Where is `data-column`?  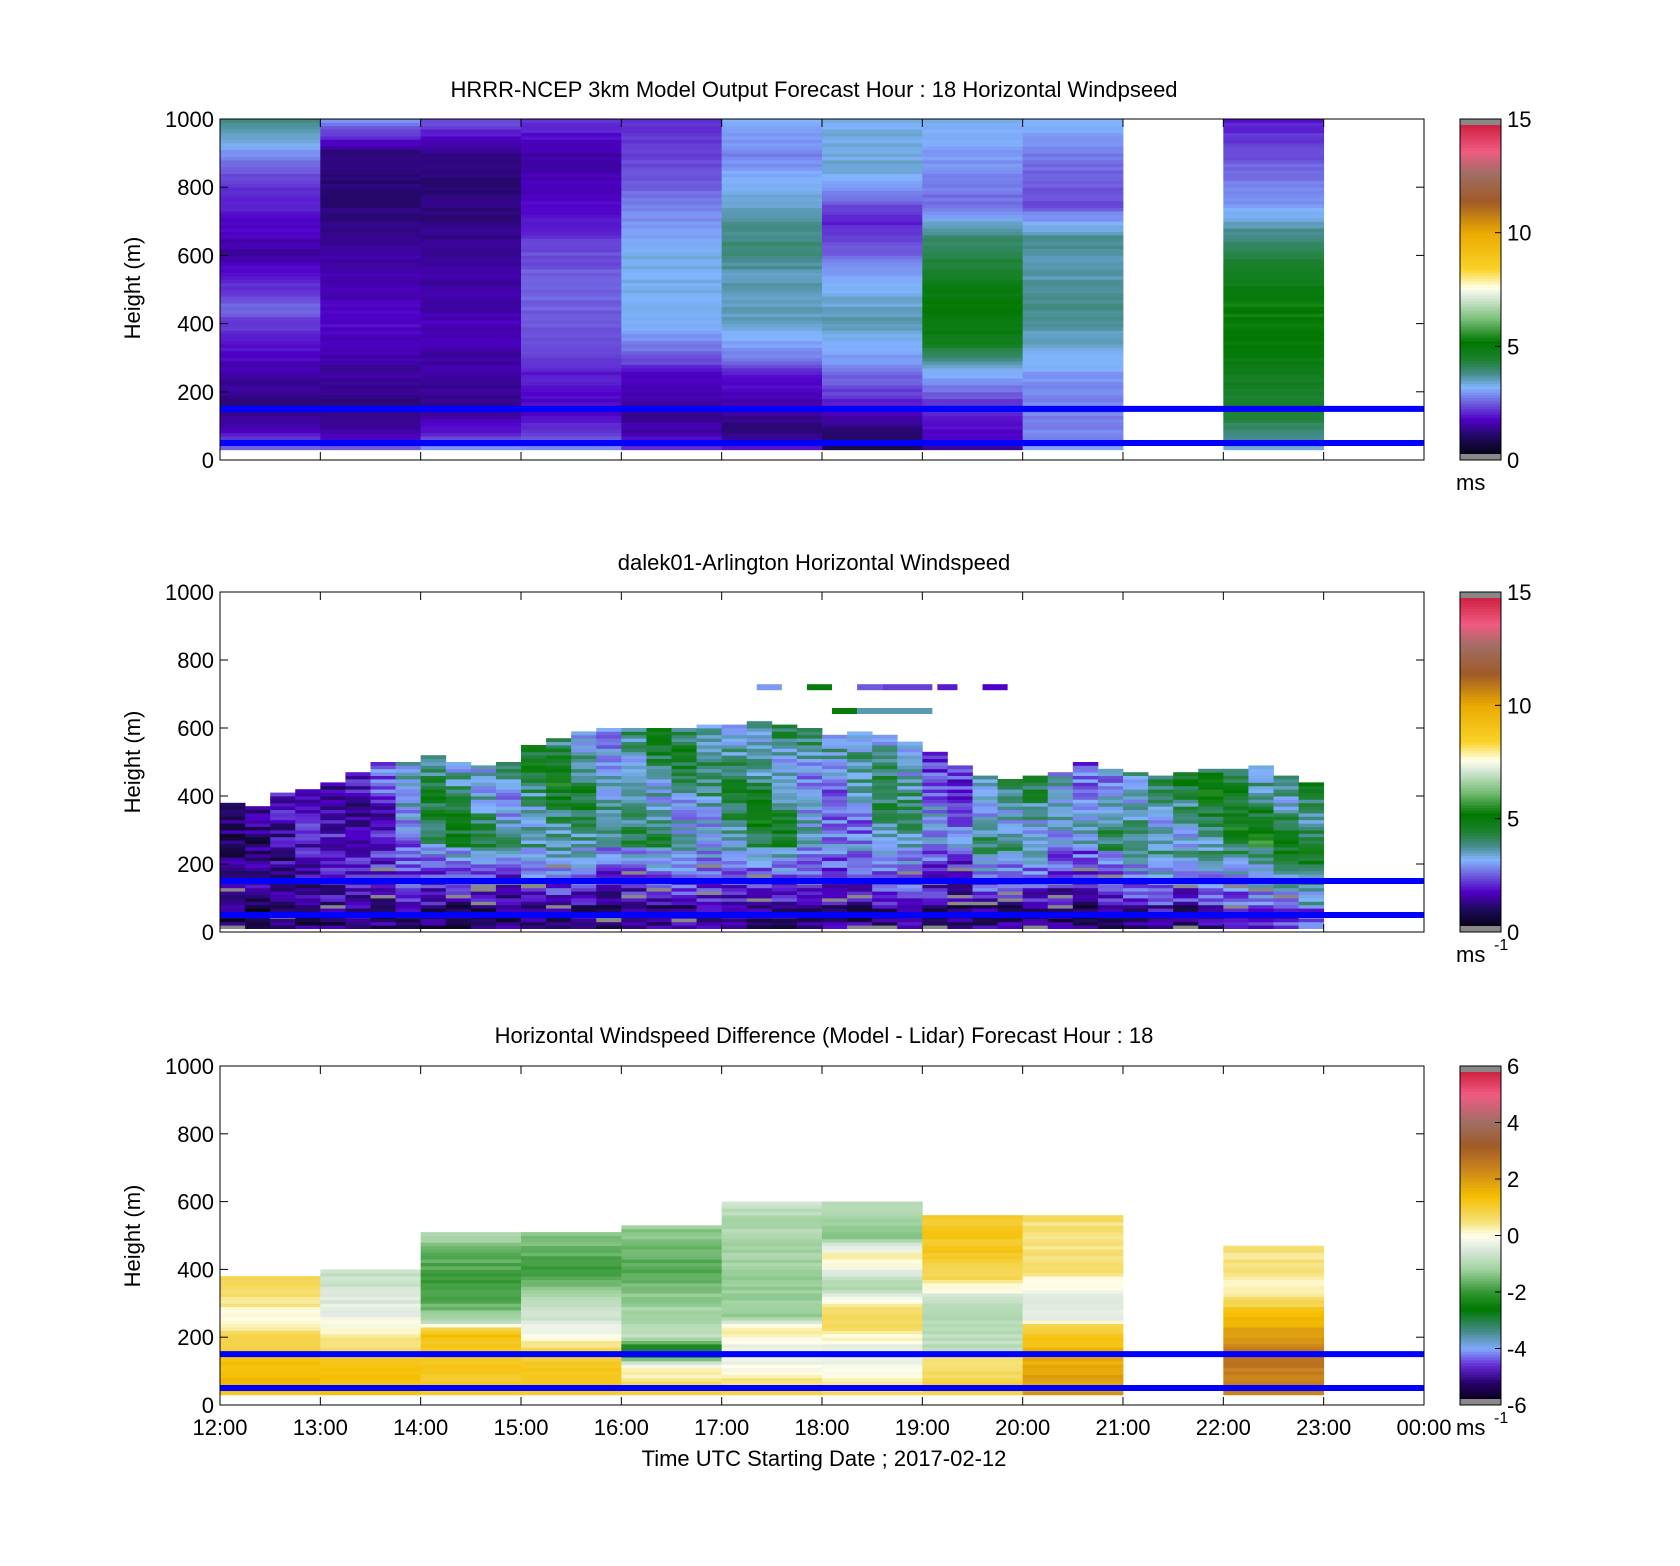 data-column is located at coordinates (973, 1305).